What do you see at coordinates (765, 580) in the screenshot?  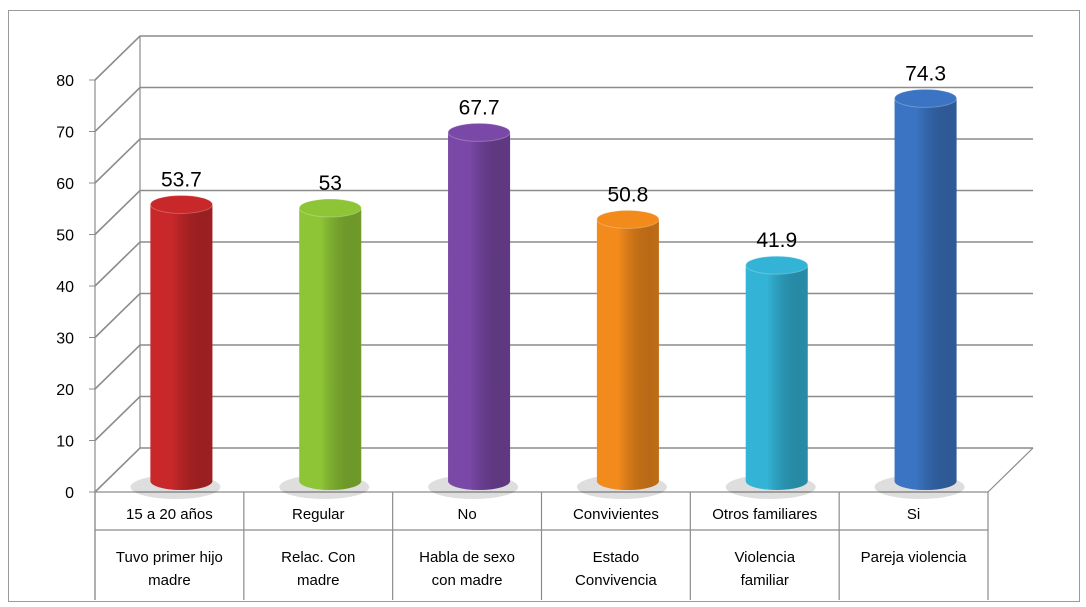 I see `category-label-row3: familiar` at bounding box center [765, 580].